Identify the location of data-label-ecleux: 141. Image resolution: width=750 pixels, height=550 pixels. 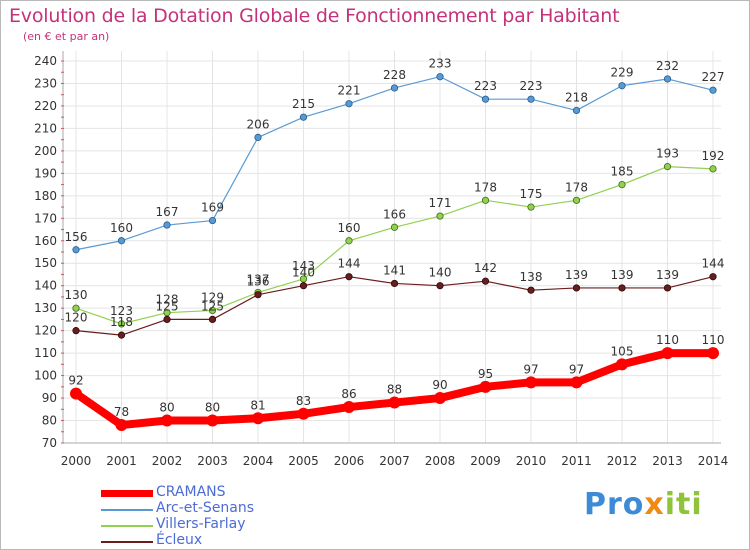
(394, 270).